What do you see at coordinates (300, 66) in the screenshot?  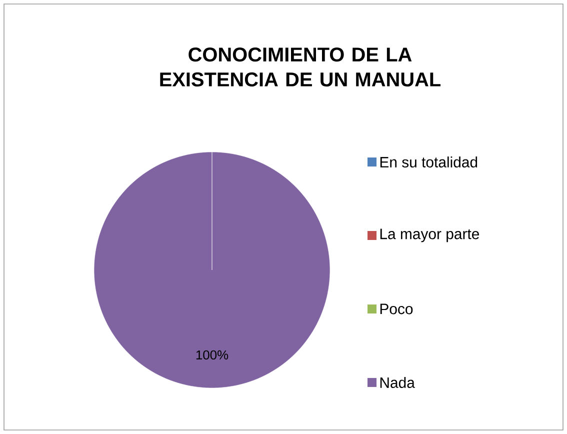 I see `chart-title: CONOCIMIENTO DE LA EXISTENCIA DE UN MANUAL` at bounding box center [300, 66].